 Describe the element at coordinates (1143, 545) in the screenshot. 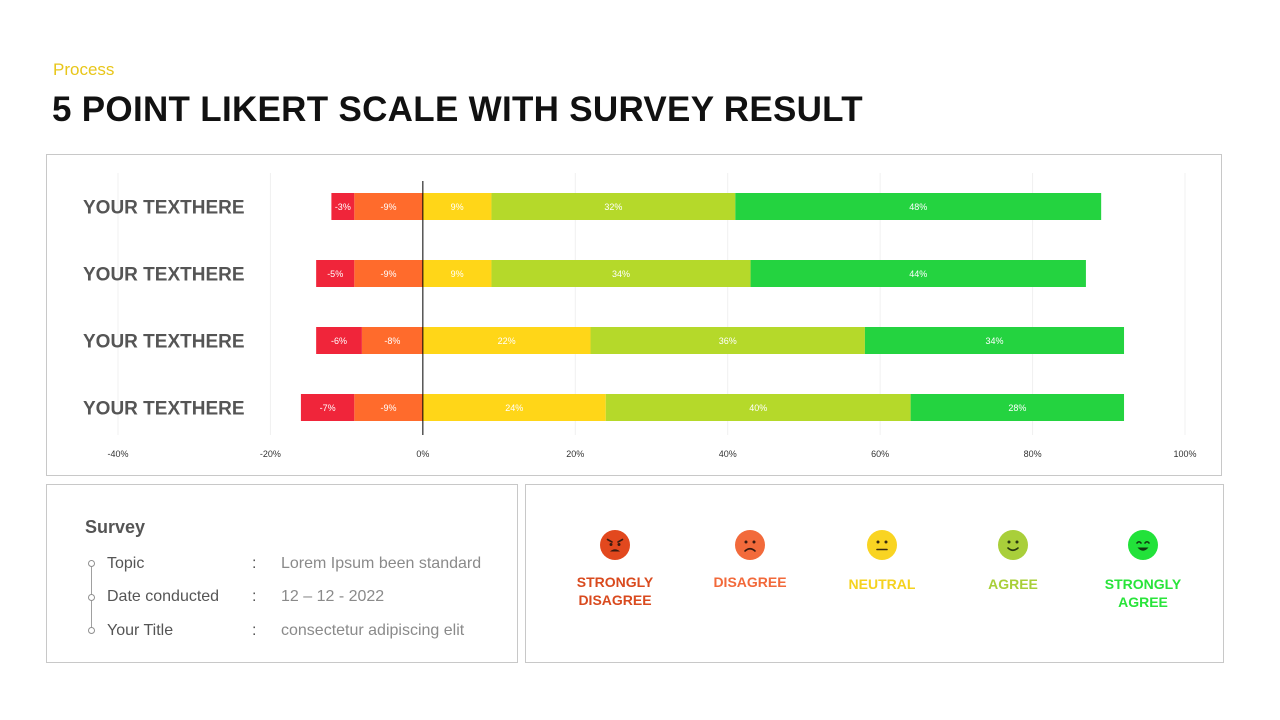

I see `happy-face-icon` at that location.